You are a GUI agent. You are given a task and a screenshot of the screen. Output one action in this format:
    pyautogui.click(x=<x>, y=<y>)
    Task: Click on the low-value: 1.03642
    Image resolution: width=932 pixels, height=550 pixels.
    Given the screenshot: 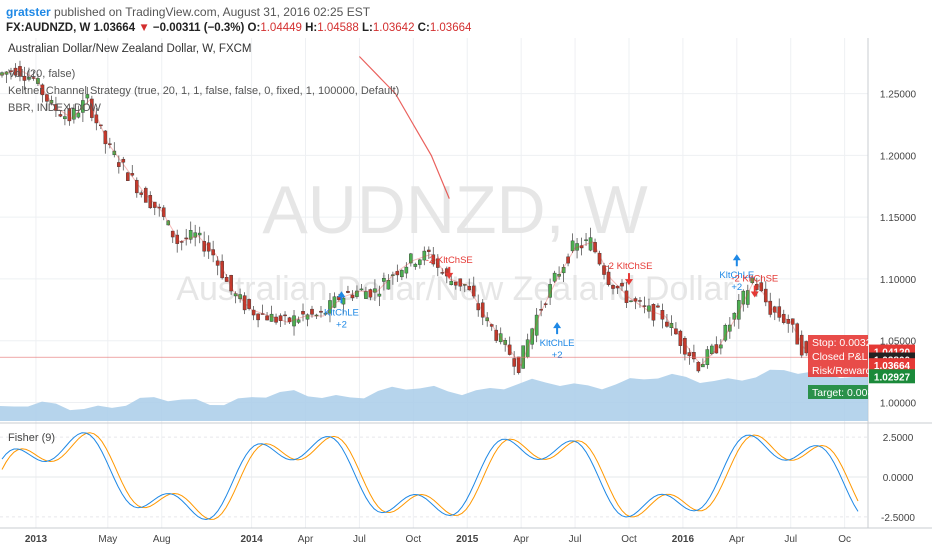 What is the action you would take?
    pyautogui.click(x=393, y=28)
    